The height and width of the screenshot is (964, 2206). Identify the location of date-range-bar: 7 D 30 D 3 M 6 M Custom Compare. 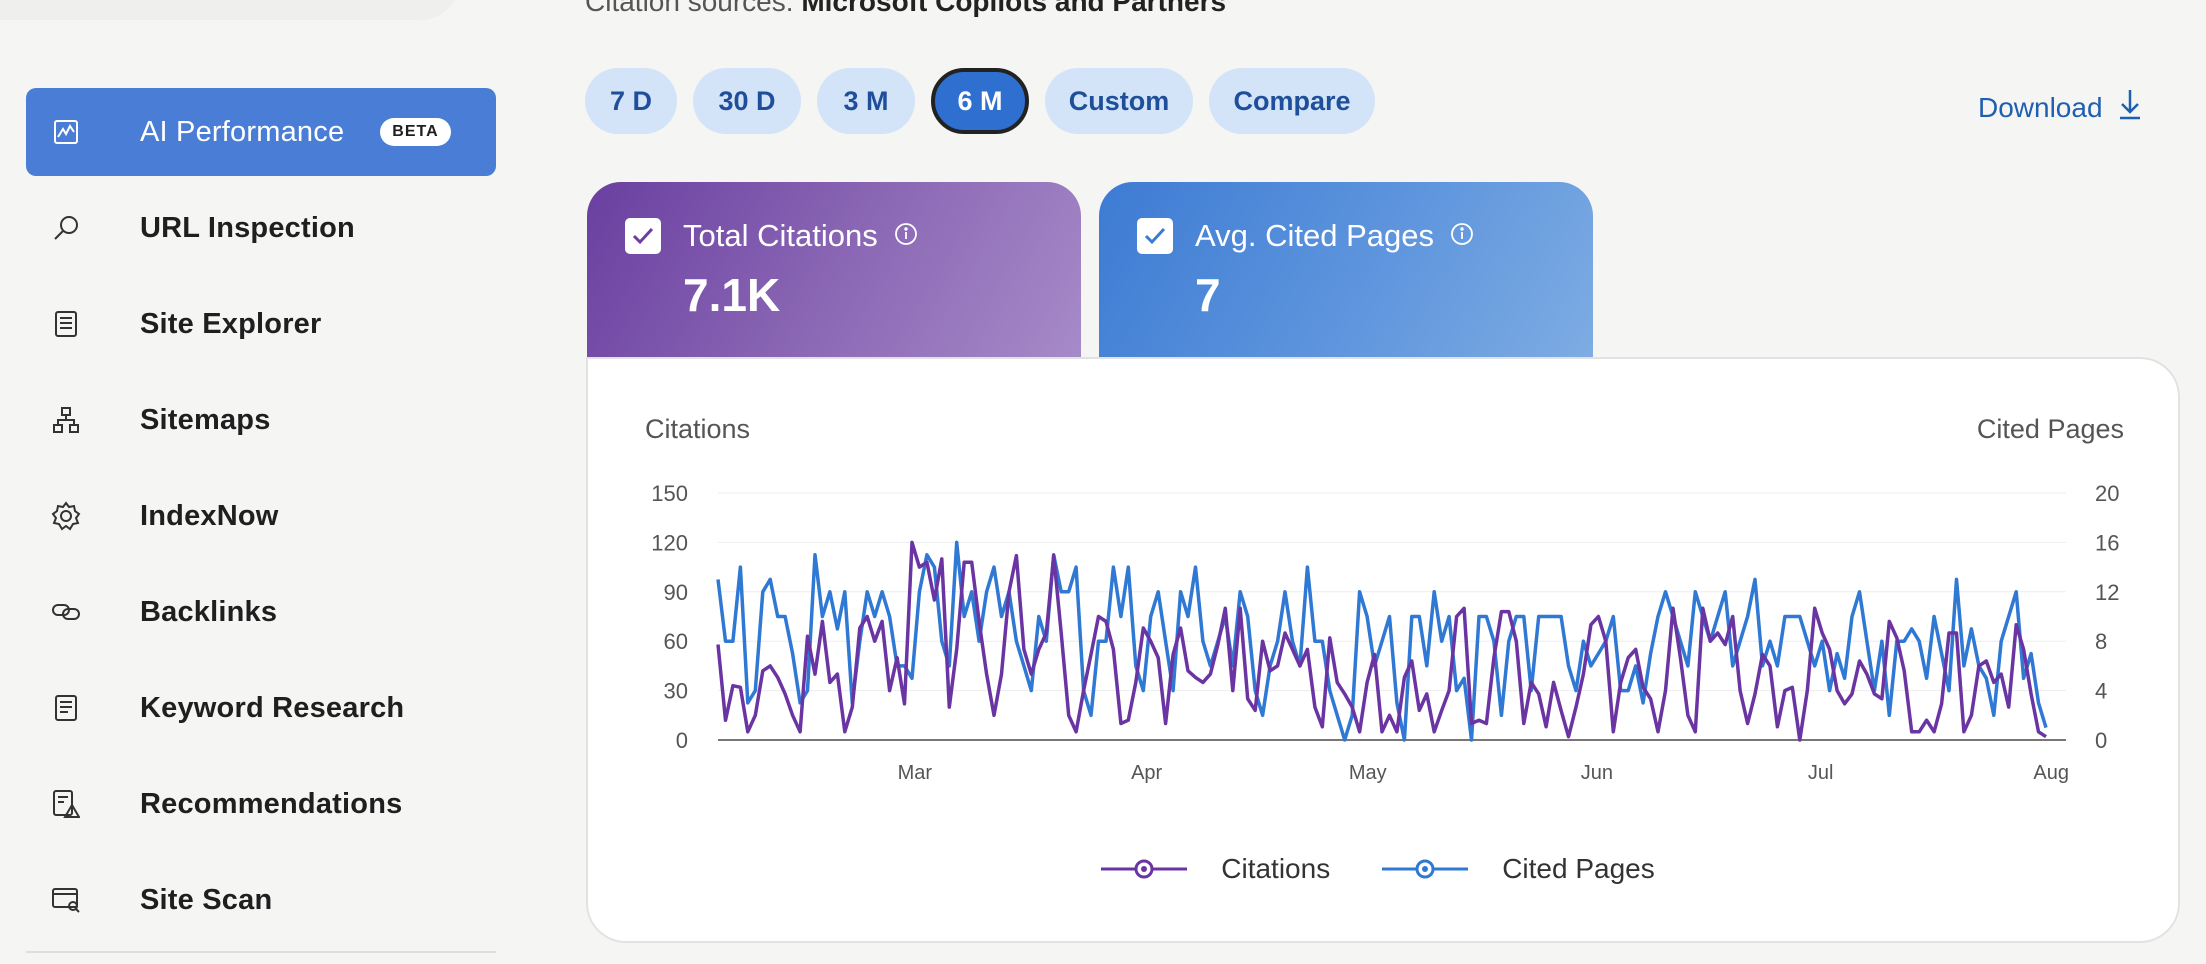
(980, 101).